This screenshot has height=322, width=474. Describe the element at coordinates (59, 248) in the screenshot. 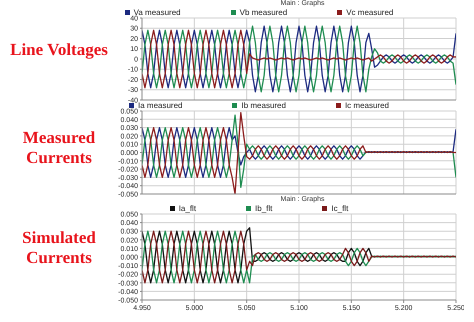

I see `y-axis-title: Simulated Currents` at that location.